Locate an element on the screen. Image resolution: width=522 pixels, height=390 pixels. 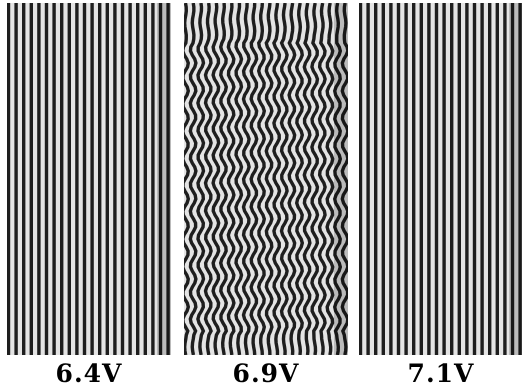
voltage-label-6.9v: 6.9V is located at coordinates (266, 373).